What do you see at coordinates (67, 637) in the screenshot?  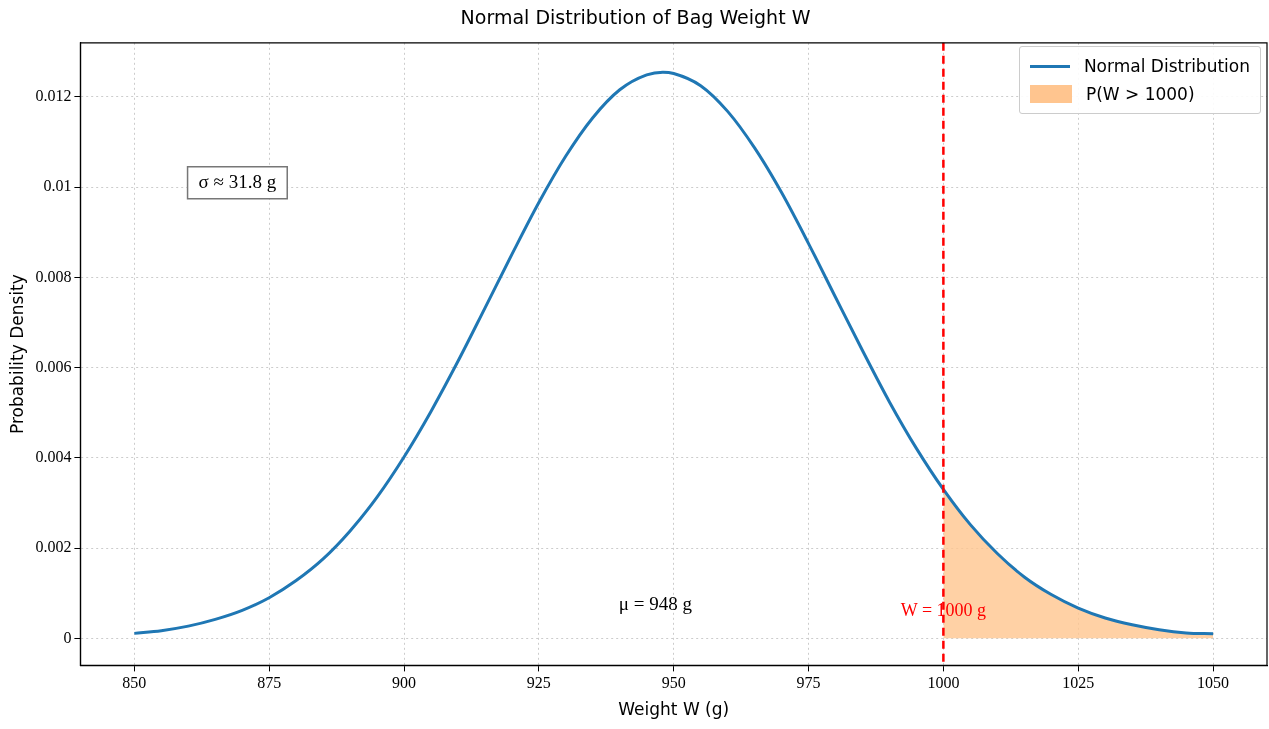 I see `y-tick-label: 0` at bounding box center [67, 637].